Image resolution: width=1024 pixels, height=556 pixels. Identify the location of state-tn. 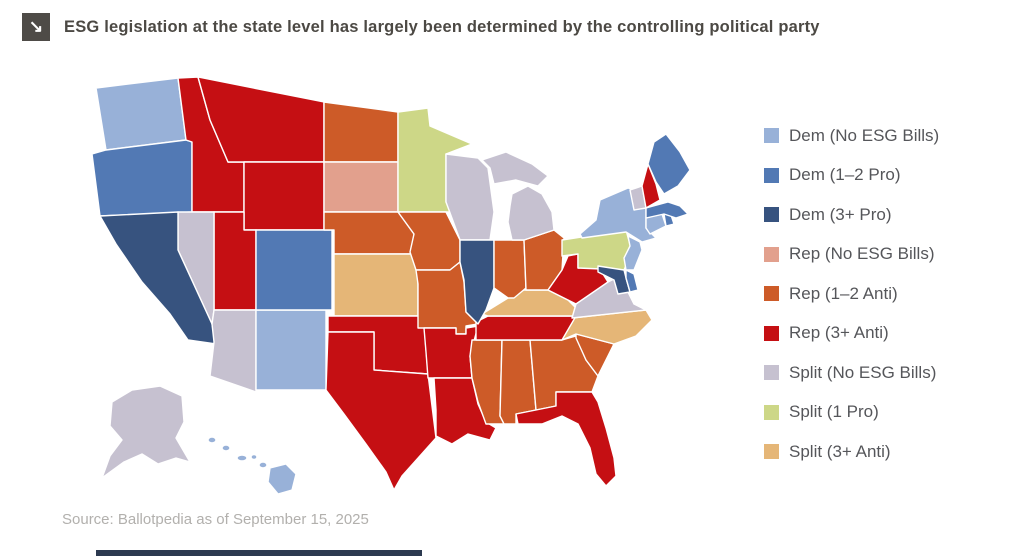
(526, 328).